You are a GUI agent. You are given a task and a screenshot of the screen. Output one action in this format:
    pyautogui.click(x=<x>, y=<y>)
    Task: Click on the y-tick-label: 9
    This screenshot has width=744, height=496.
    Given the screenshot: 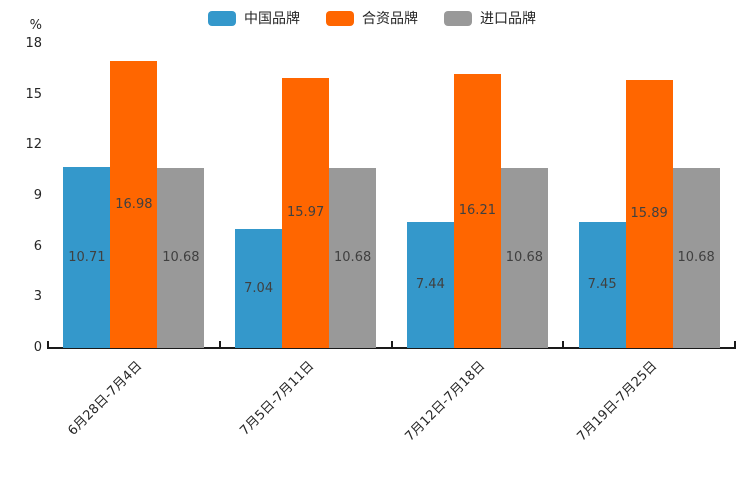 What is the action you would take?
    pyautogui.click(x=37, y=195)
    